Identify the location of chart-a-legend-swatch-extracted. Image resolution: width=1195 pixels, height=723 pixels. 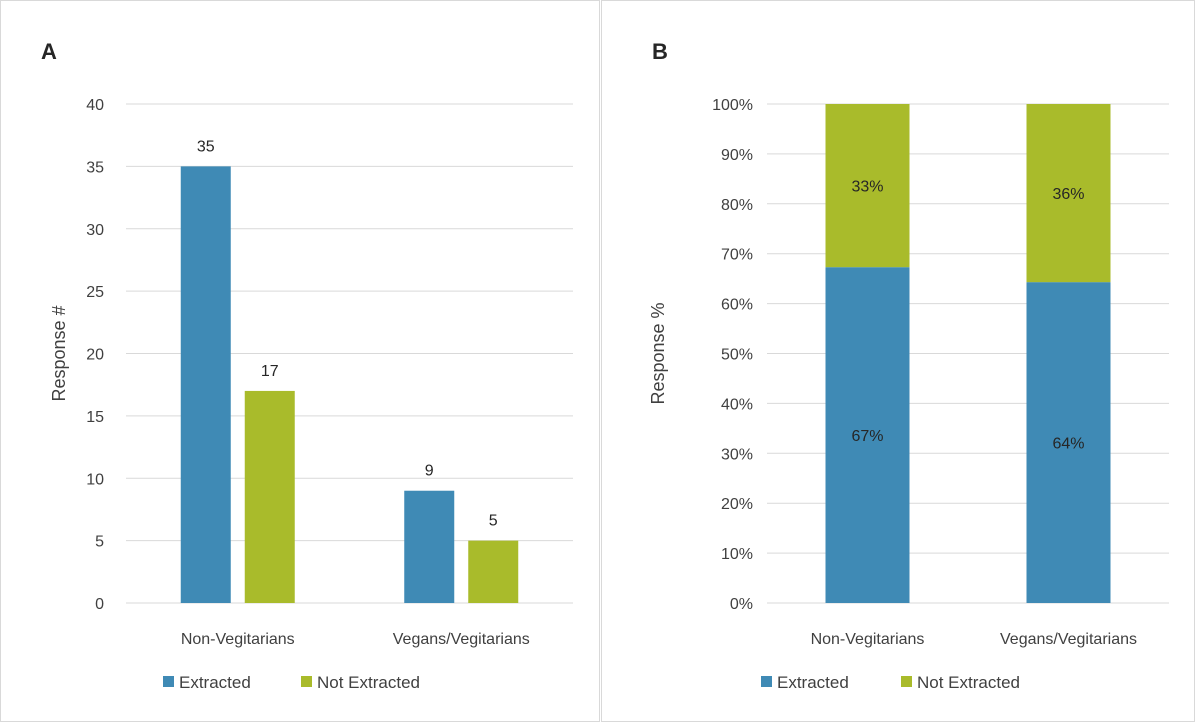
(168, 681).